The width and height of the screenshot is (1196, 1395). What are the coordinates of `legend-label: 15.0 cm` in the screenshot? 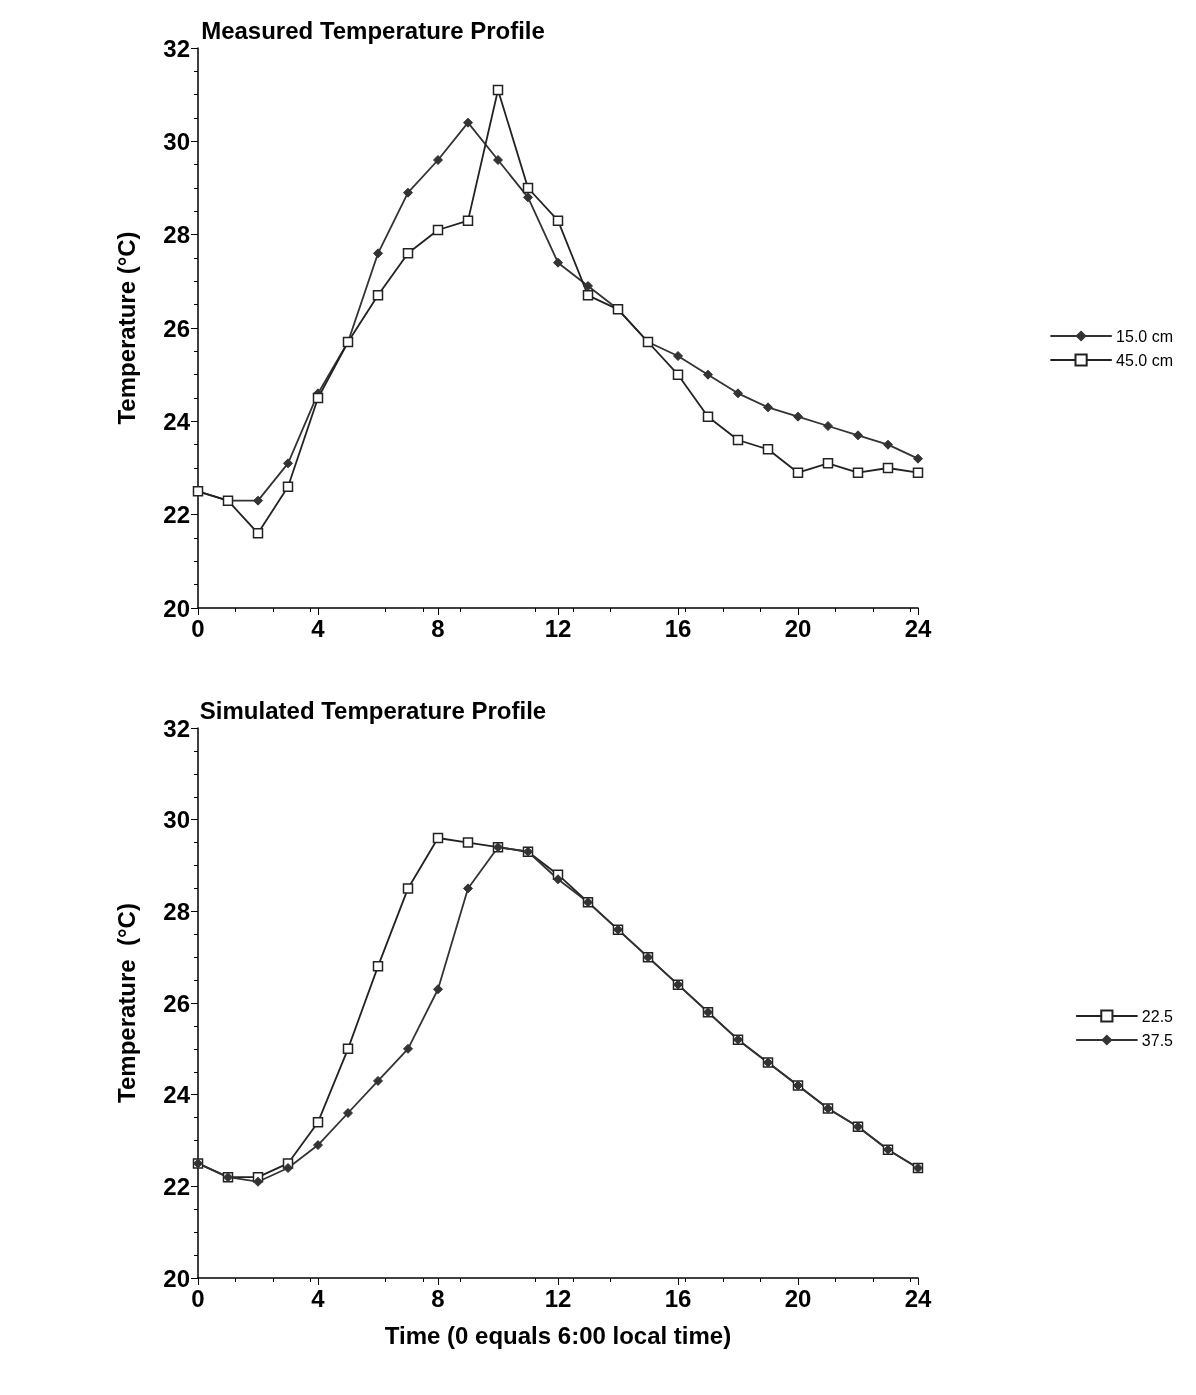 It's located at (1145, 336).